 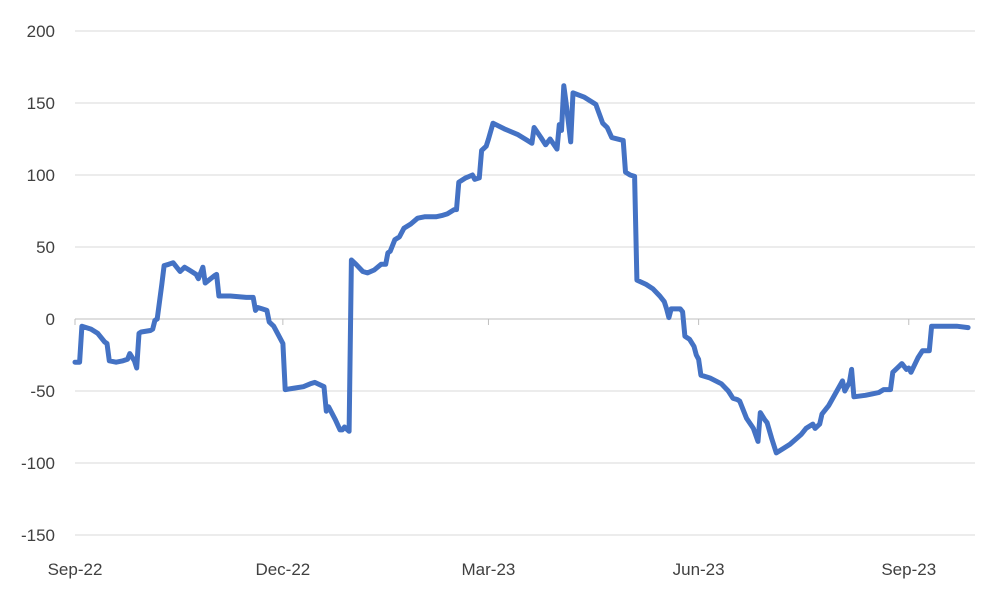 What do you see at coordinates (699, 569) in the screenshot?
I see `x-tick-label: Jun-23` at bounding box center [699, 569].